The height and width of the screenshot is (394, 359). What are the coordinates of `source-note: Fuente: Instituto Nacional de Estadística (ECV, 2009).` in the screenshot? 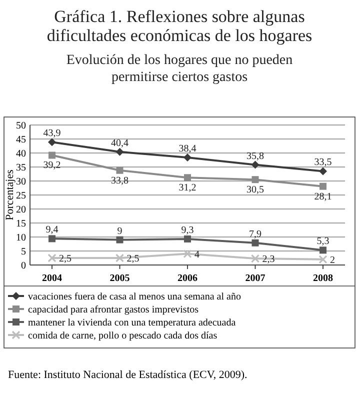 It's located at (128, 375).